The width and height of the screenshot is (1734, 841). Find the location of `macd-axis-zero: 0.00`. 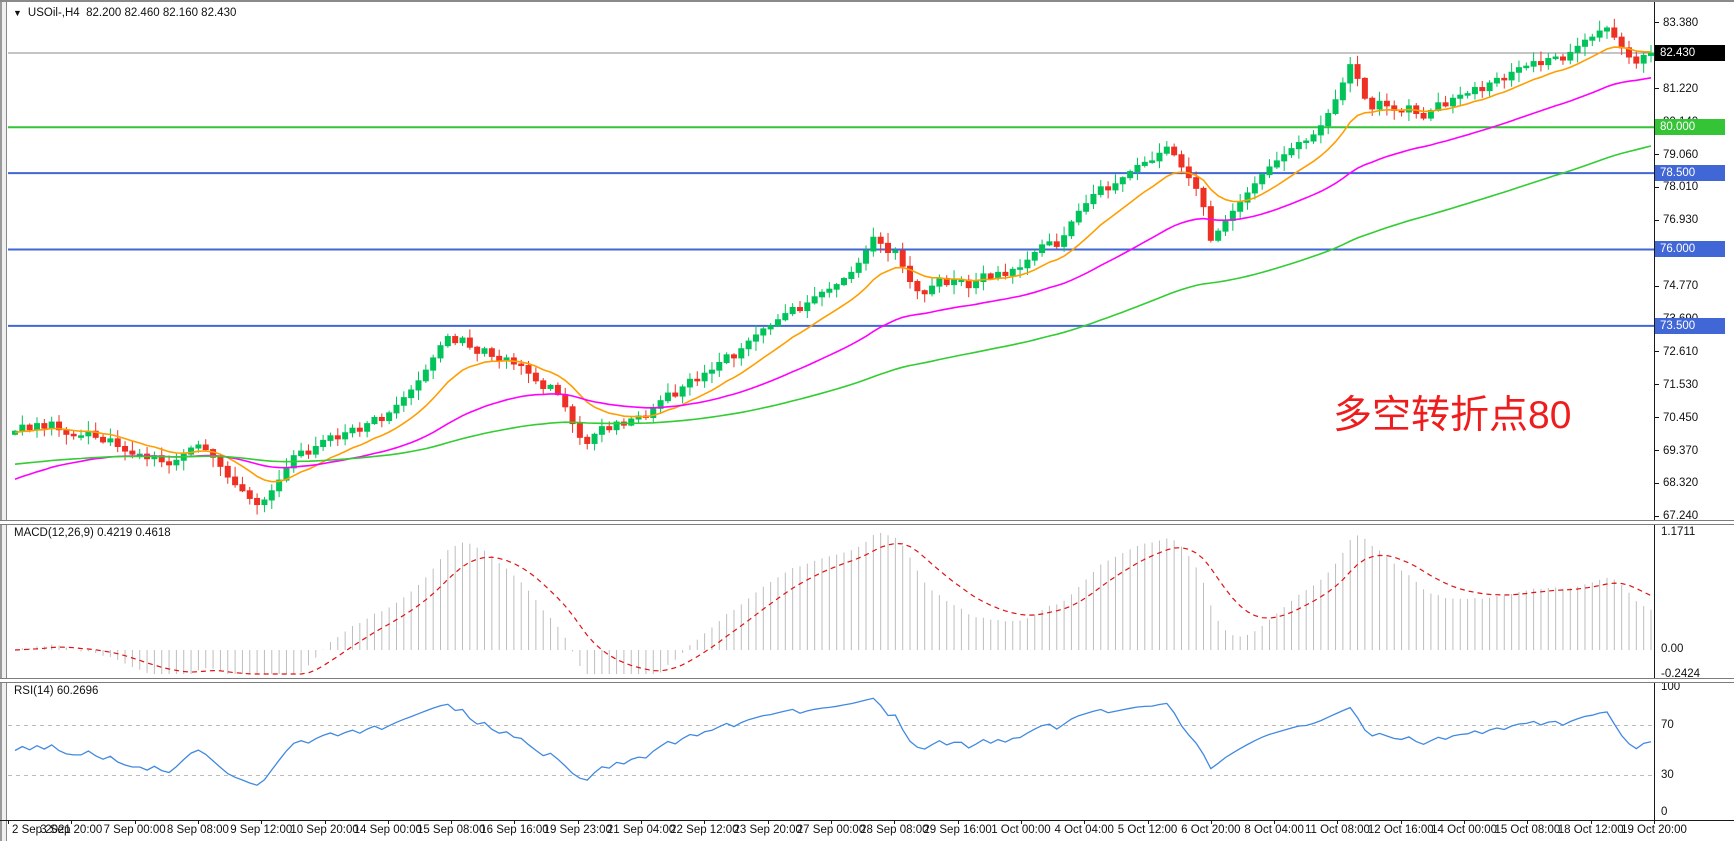

macd-axis-zero: 0.00 is located at coordinates (1672, 649).